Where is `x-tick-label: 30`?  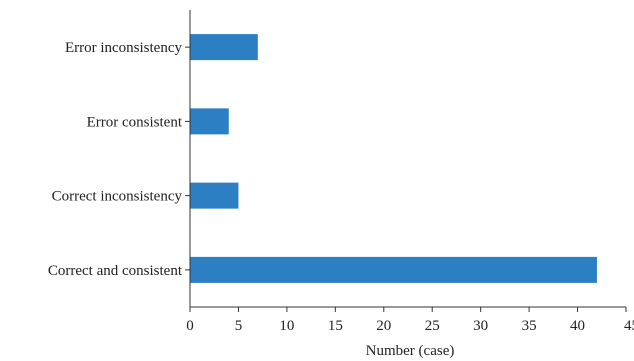 x-tick-label: 30 is located at coordinates (480, 326).